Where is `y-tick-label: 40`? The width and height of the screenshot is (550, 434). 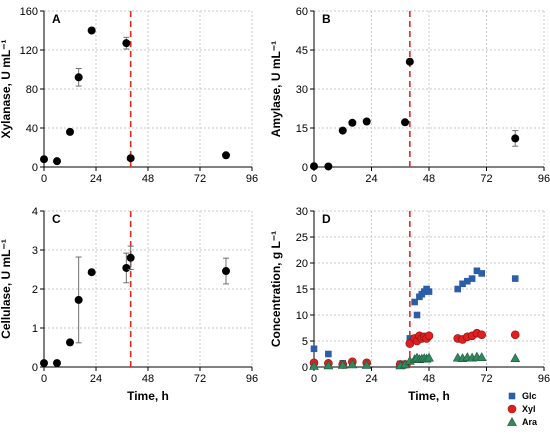
y-tick-label: 40 is located at coordinates (32, 129).